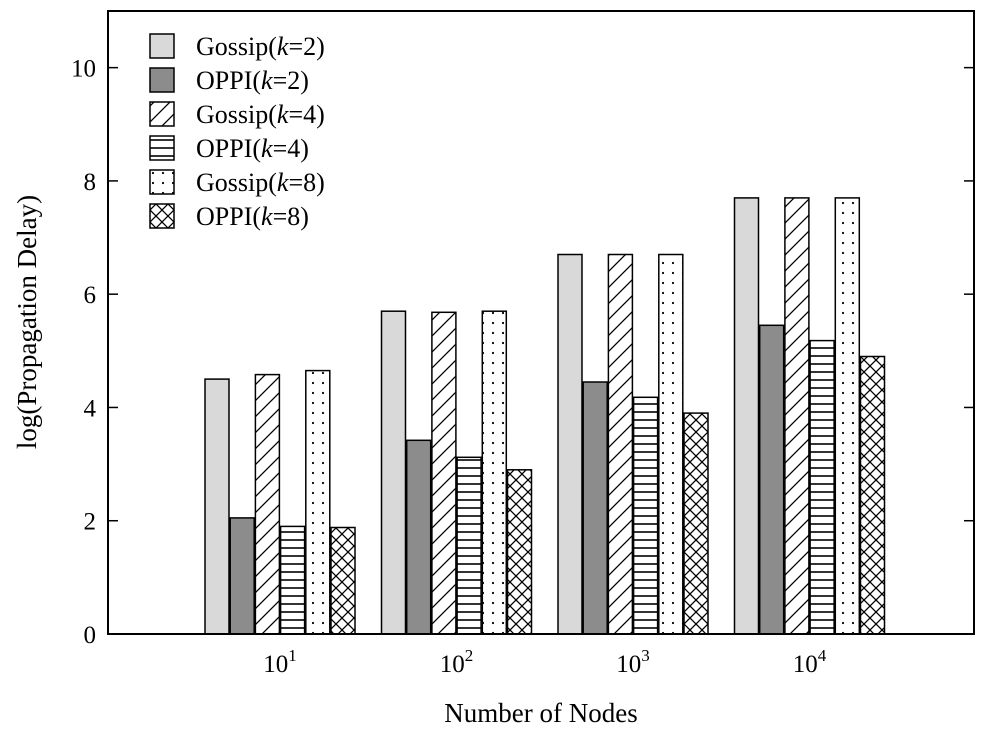  Describe the element at coordinates (83, 69) in the screenshot. I see `y-tick-label: 10` at that location.